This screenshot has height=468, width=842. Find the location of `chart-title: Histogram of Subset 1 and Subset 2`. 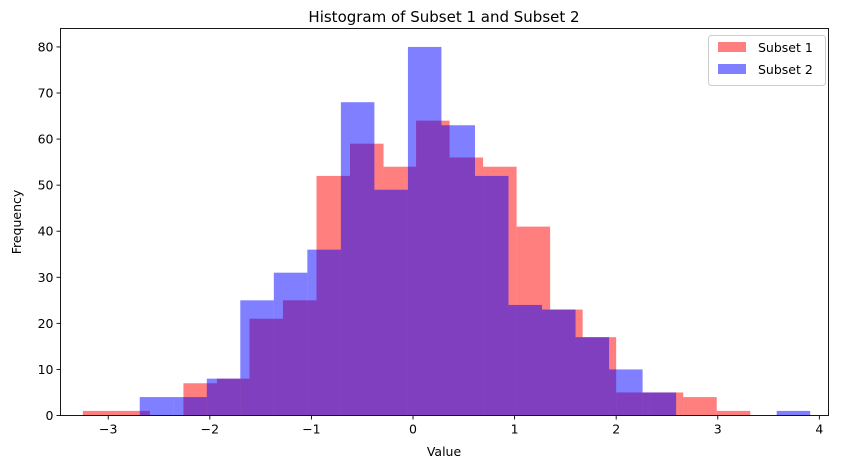

chart-title: Histogram of Subset 1 and Subset 2 is located at coordinates (443, 17).